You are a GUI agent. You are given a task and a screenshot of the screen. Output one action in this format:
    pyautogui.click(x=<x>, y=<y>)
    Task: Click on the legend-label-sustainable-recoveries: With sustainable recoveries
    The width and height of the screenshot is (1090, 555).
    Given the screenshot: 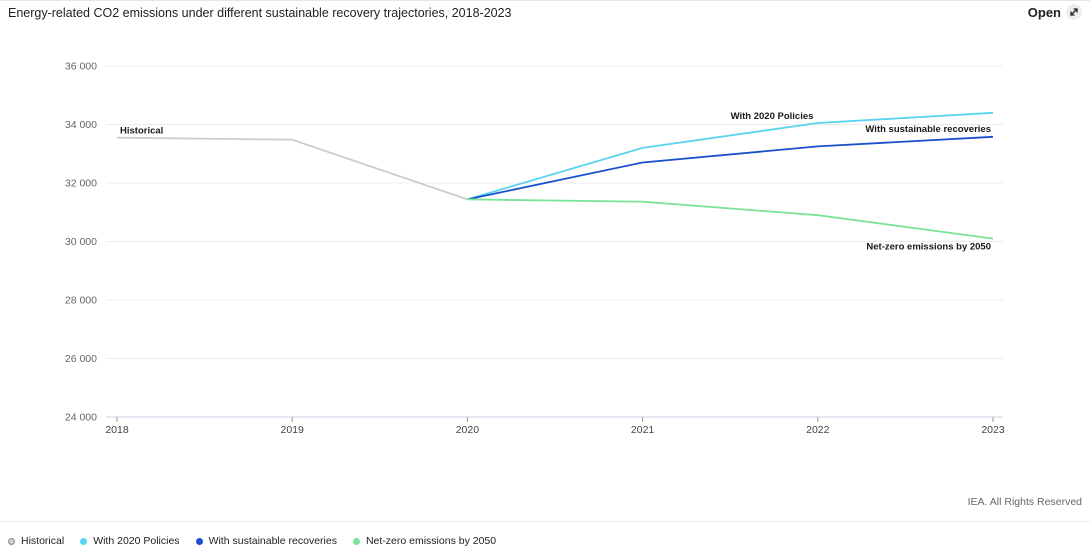 What is the action you would take?
    pyautogui.click(x=272, y=541)
    